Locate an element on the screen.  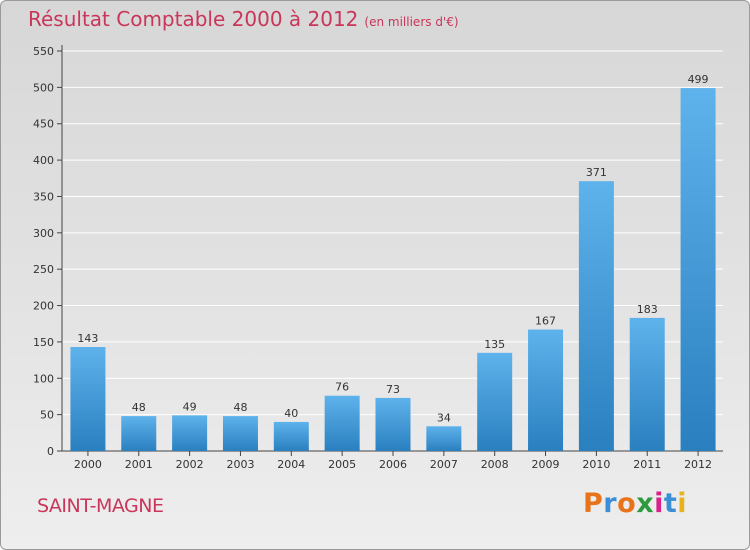
x-tick-label: 2003 is located at coordinates (240, 464).